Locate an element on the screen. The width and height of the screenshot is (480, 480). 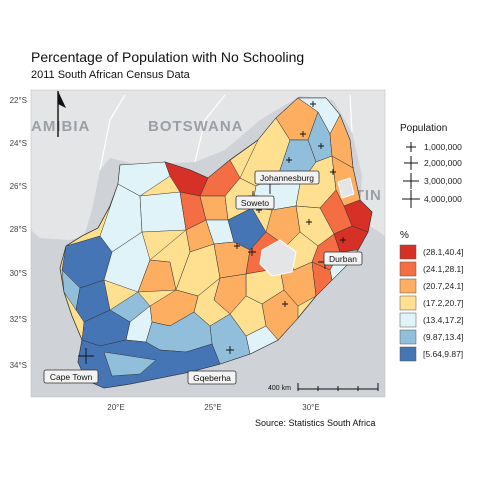
legend-size-label: 2,000,000 is located at coordinates (443, 163).